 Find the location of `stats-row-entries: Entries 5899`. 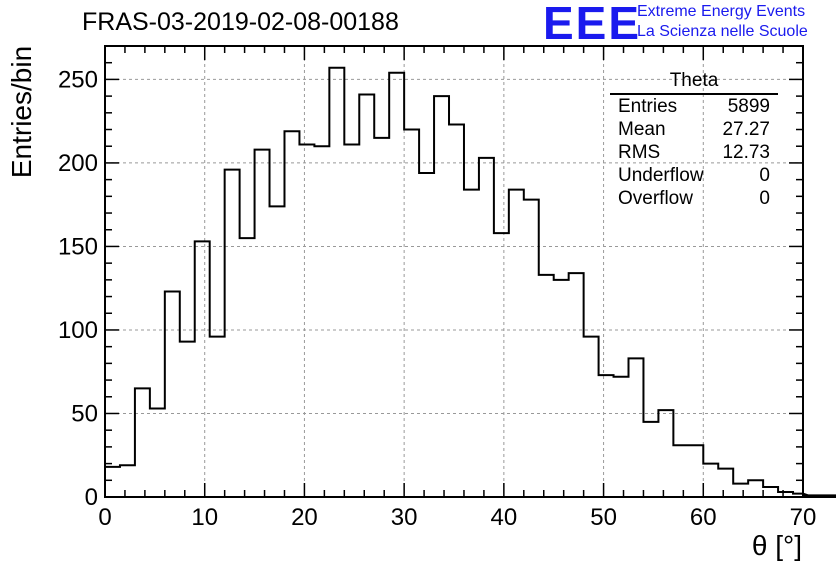

stats-row-entries: Entries 5899 is located at coordinates (694, 106).